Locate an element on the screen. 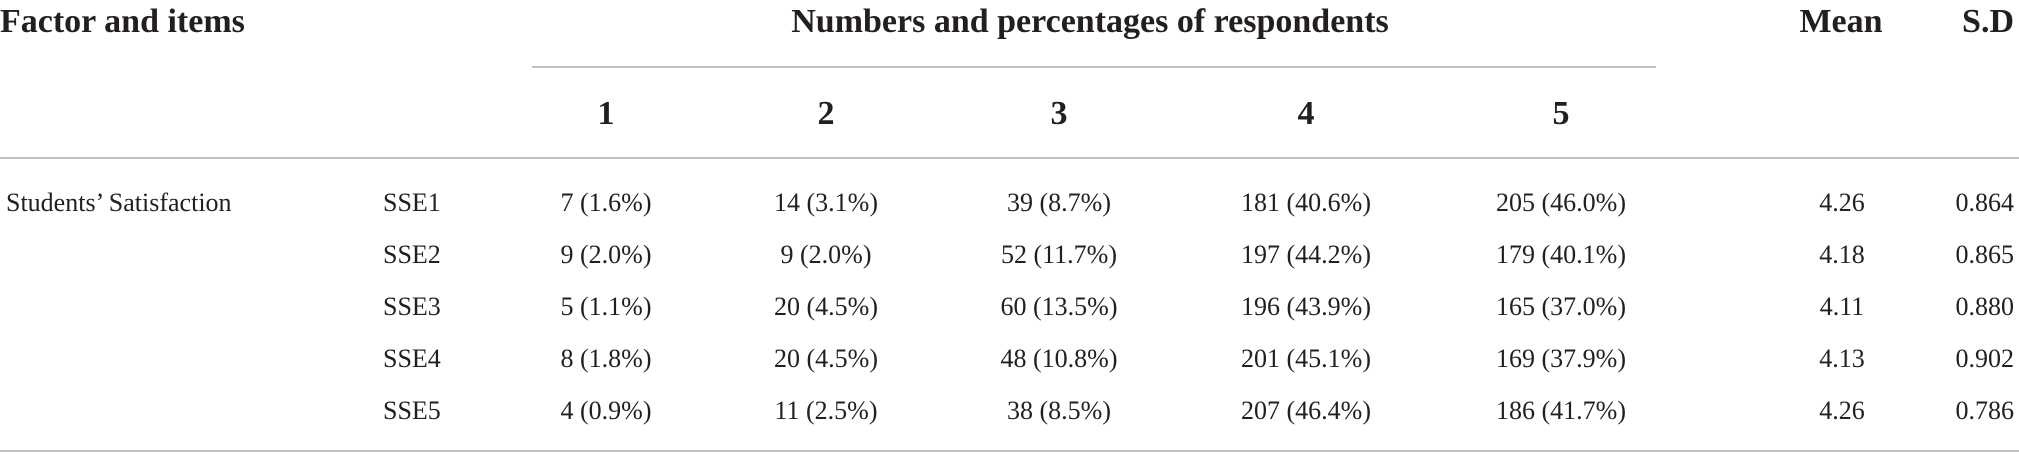 The width and height of the screenshot is (2019, 456). header-level-1: 1 is located at coordinates (606, 113).